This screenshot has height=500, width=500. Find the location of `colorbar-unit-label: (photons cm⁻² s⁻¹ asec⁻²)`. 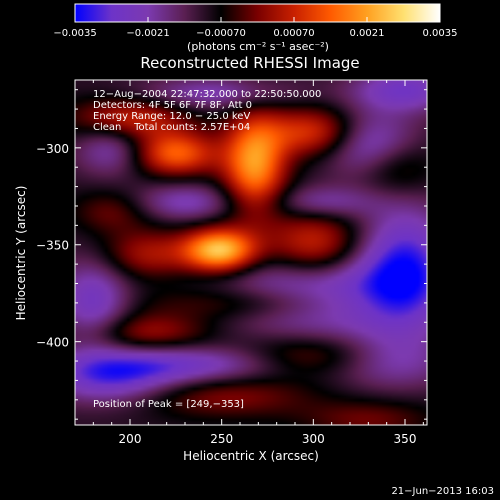

colorbar-unit-label: (photons cm⁻² s⁻¹ asec⁻²) is located at coordinates (258, 46).